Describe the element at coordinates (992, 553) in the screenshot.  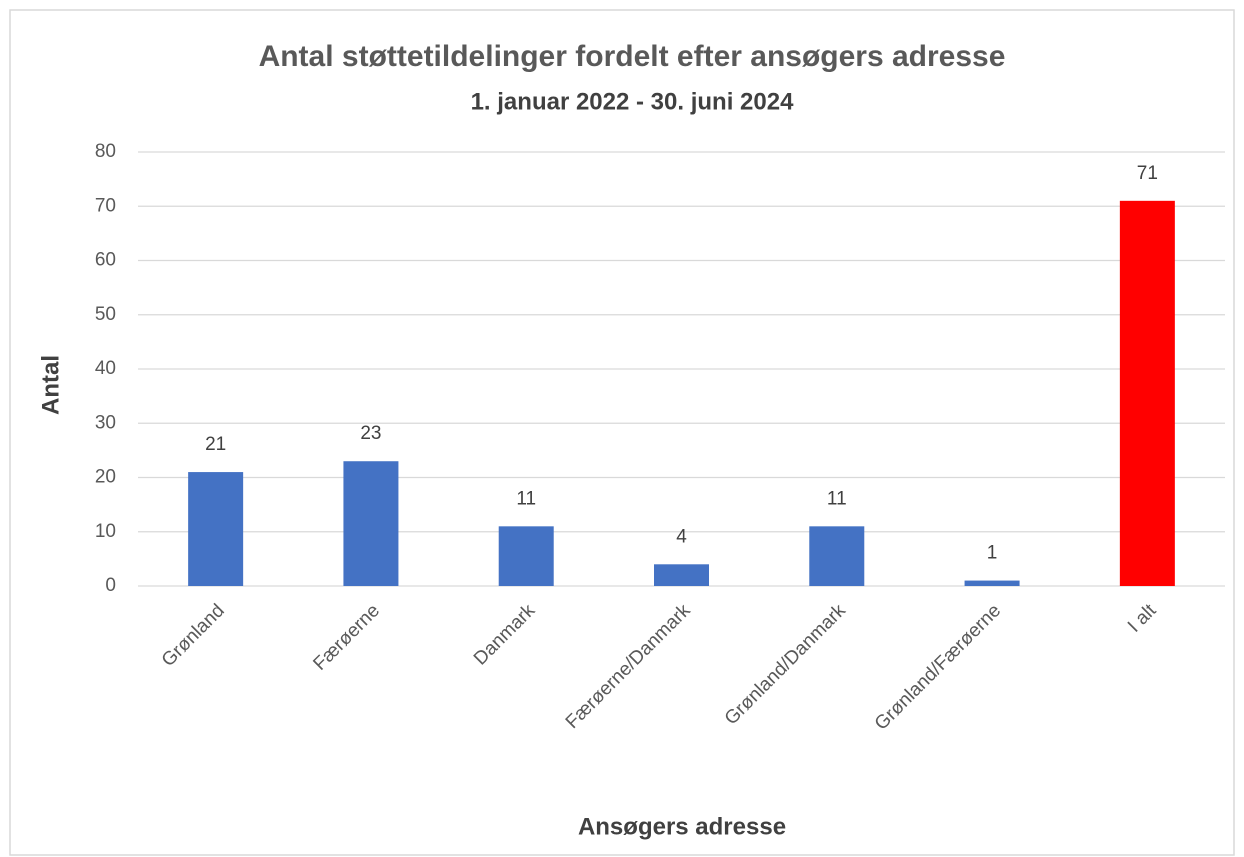
I see `value-label: 1` at that location.